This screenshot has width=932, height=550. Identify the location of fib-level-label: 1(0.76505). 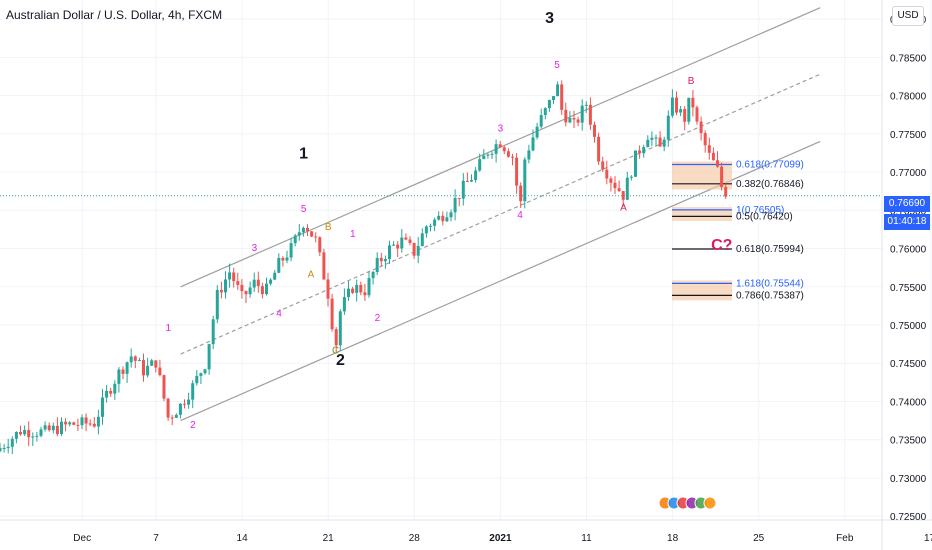
(760, 210).